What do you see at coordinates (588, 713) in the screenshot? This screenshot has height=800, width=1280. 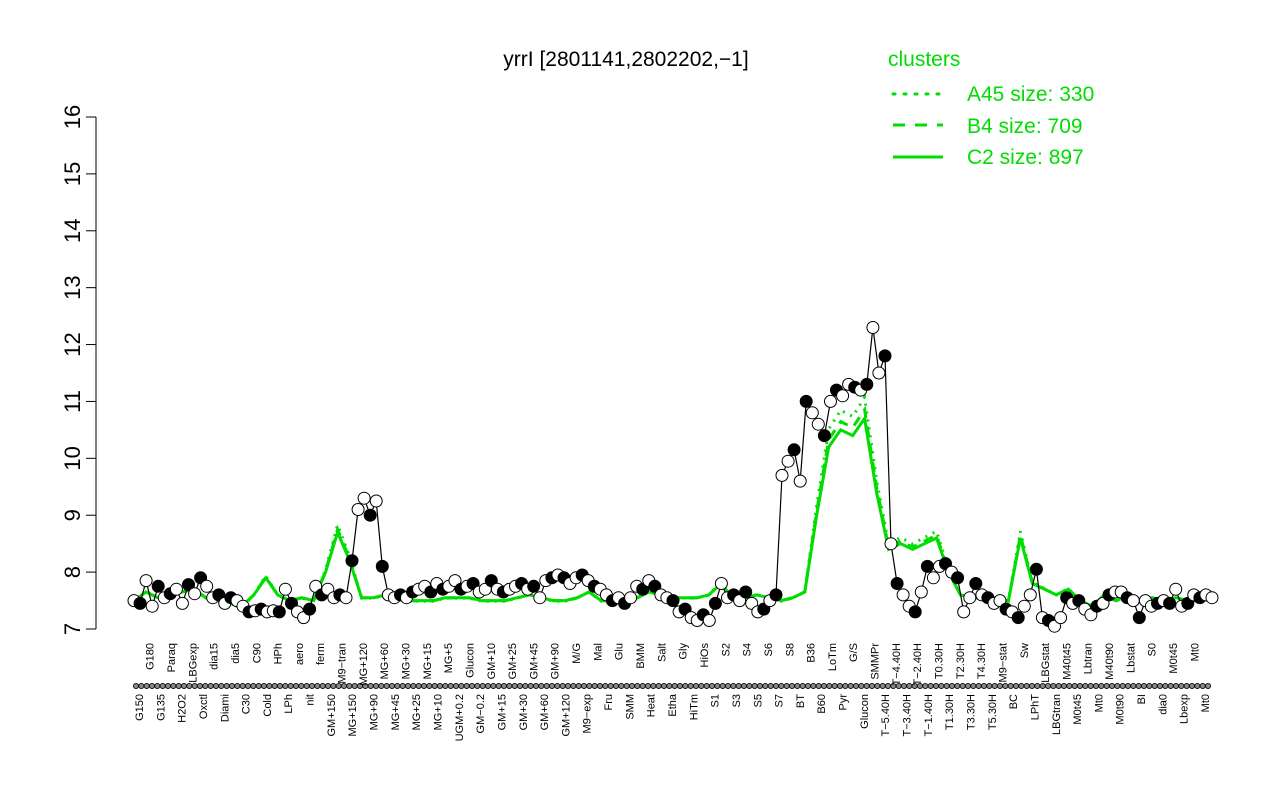 I see `x-tick-label: M9−exp` at bounding box center [588, 713].